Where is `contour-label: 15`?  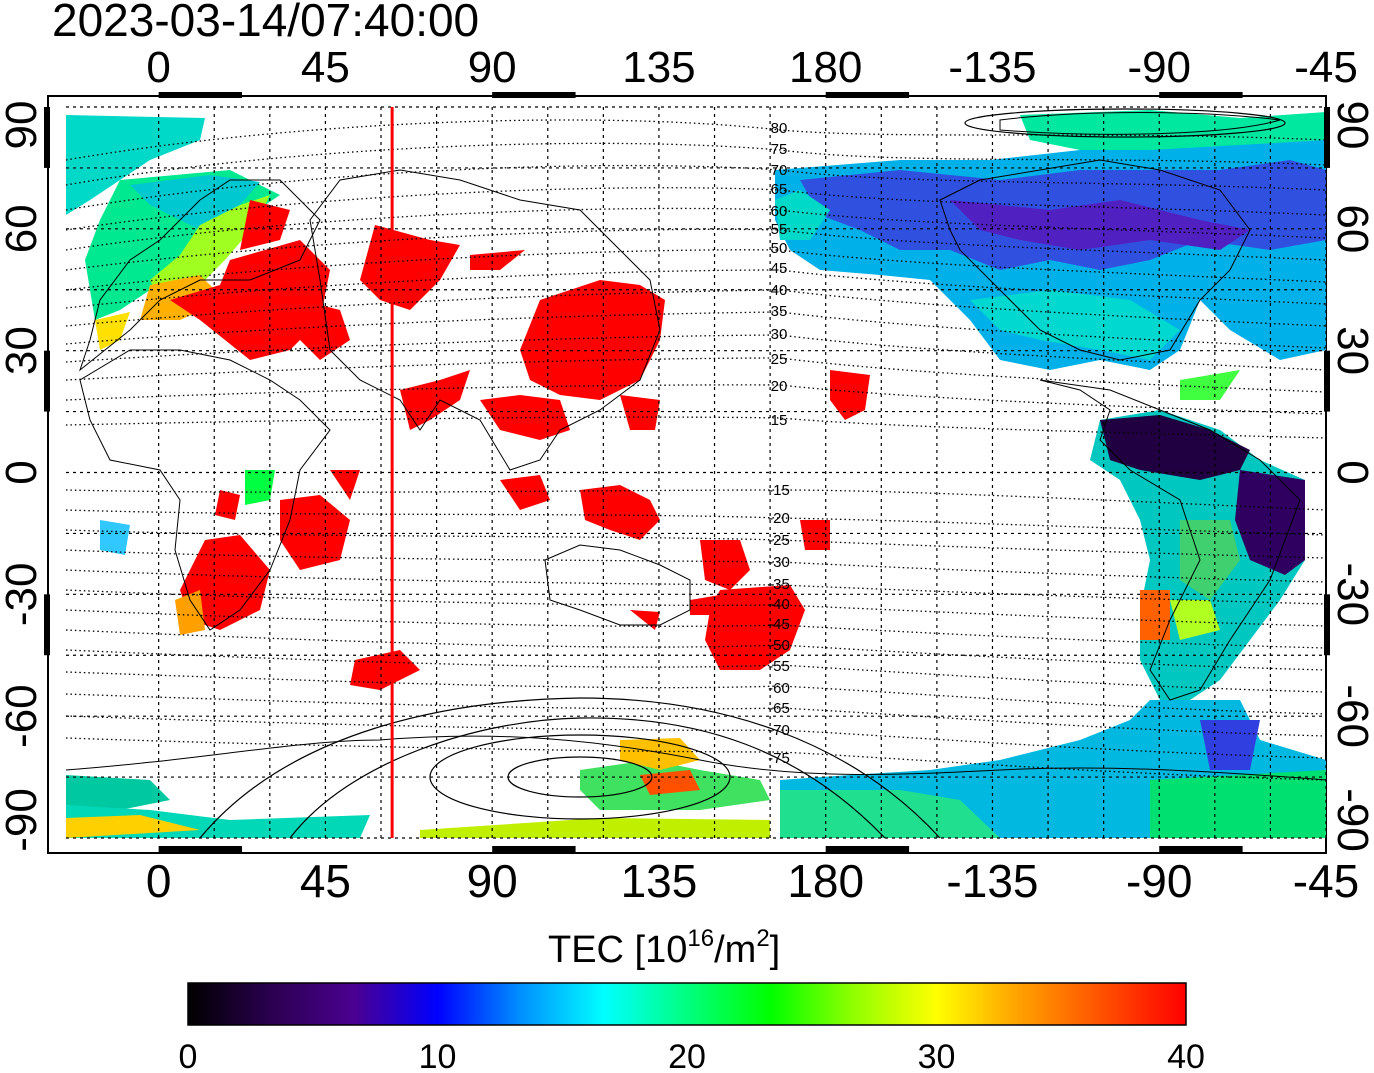
contour-label: 15 is located at coordinates (779, 420).